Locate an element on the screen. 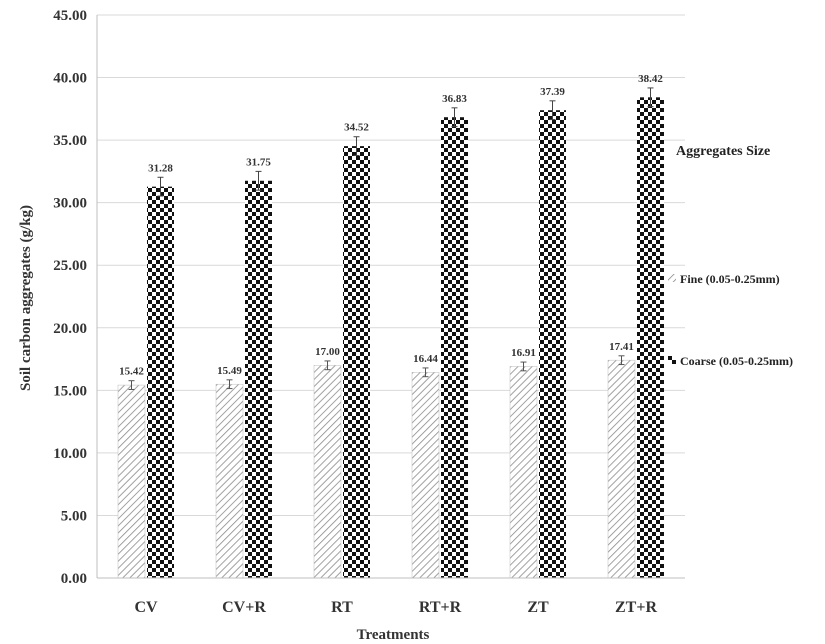  x-category-label: RT+R is located at coordinates (440, 607).